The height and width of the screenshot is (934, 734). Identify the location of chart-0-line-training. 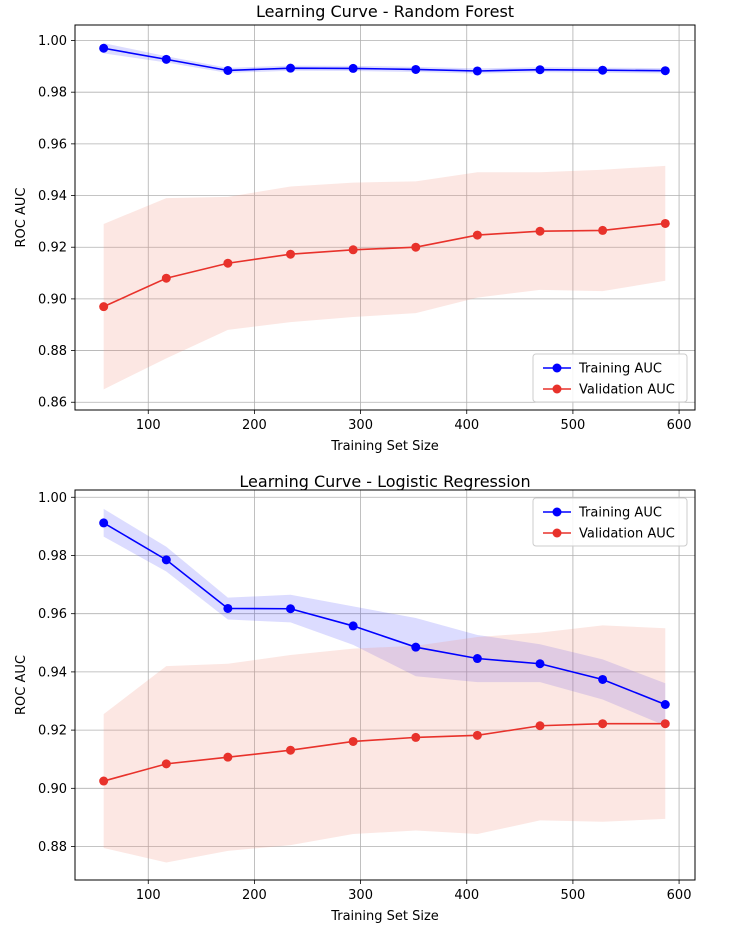
(384, 59).